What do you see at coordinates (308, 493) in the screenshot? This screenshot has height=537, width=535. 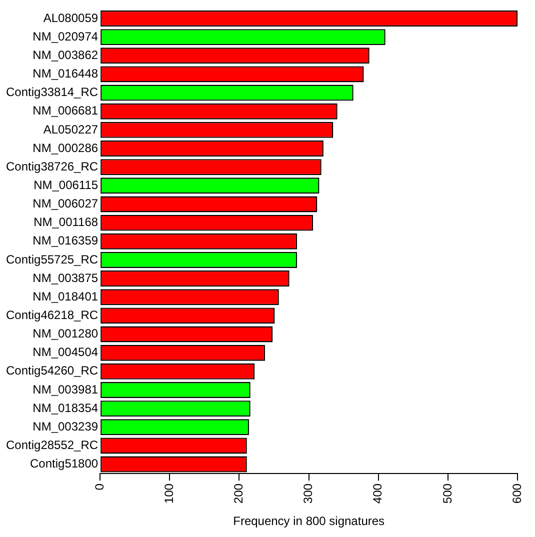 I see `x-tick-label: 300` at bounding box center [308, 493].